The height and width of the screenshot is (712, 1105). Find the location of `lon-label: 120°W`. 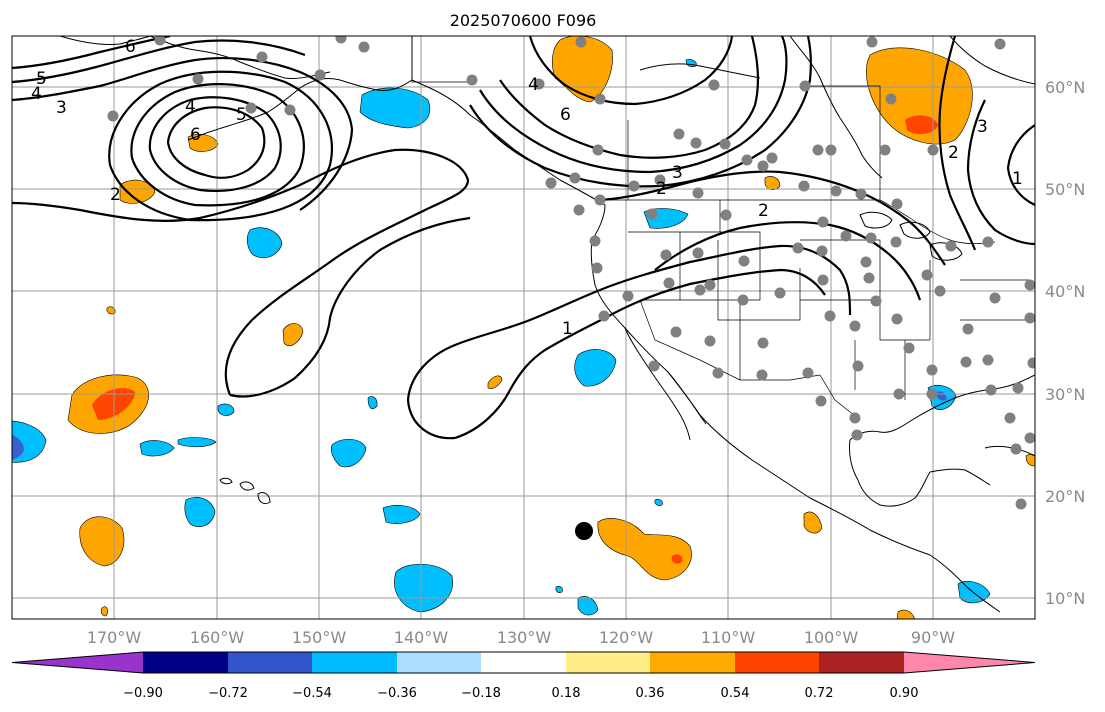

lon-label: 120°W is located at coordinates (626, 637).